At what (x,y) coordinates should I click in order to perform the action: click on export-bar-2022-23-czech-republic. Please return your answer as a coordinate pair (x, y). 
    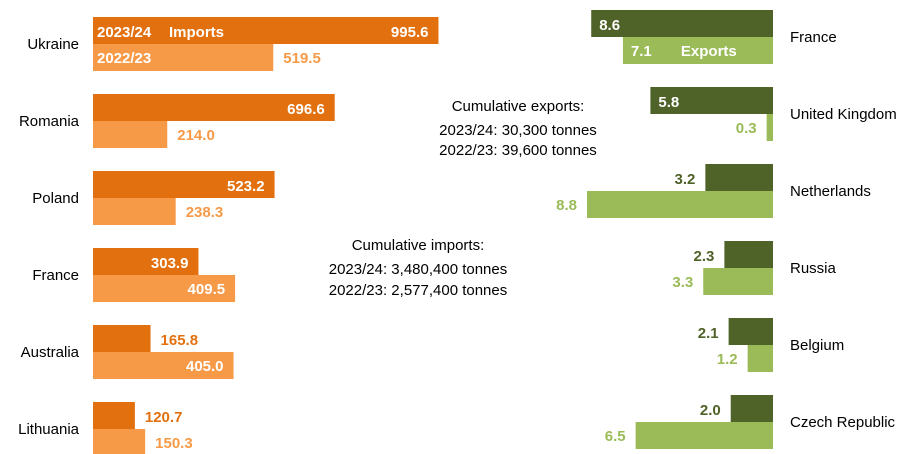
    Looking at the image, I should click on (704, 435).